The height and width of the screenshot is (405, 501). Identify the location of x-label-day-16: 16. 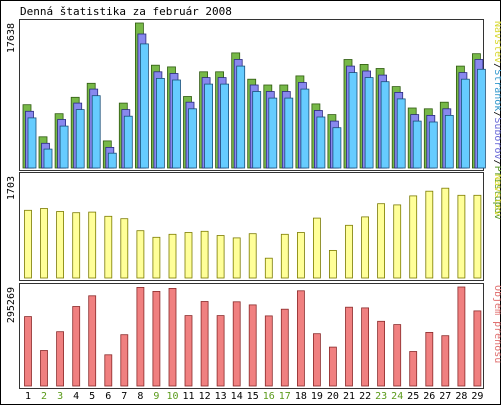
(269, 396).